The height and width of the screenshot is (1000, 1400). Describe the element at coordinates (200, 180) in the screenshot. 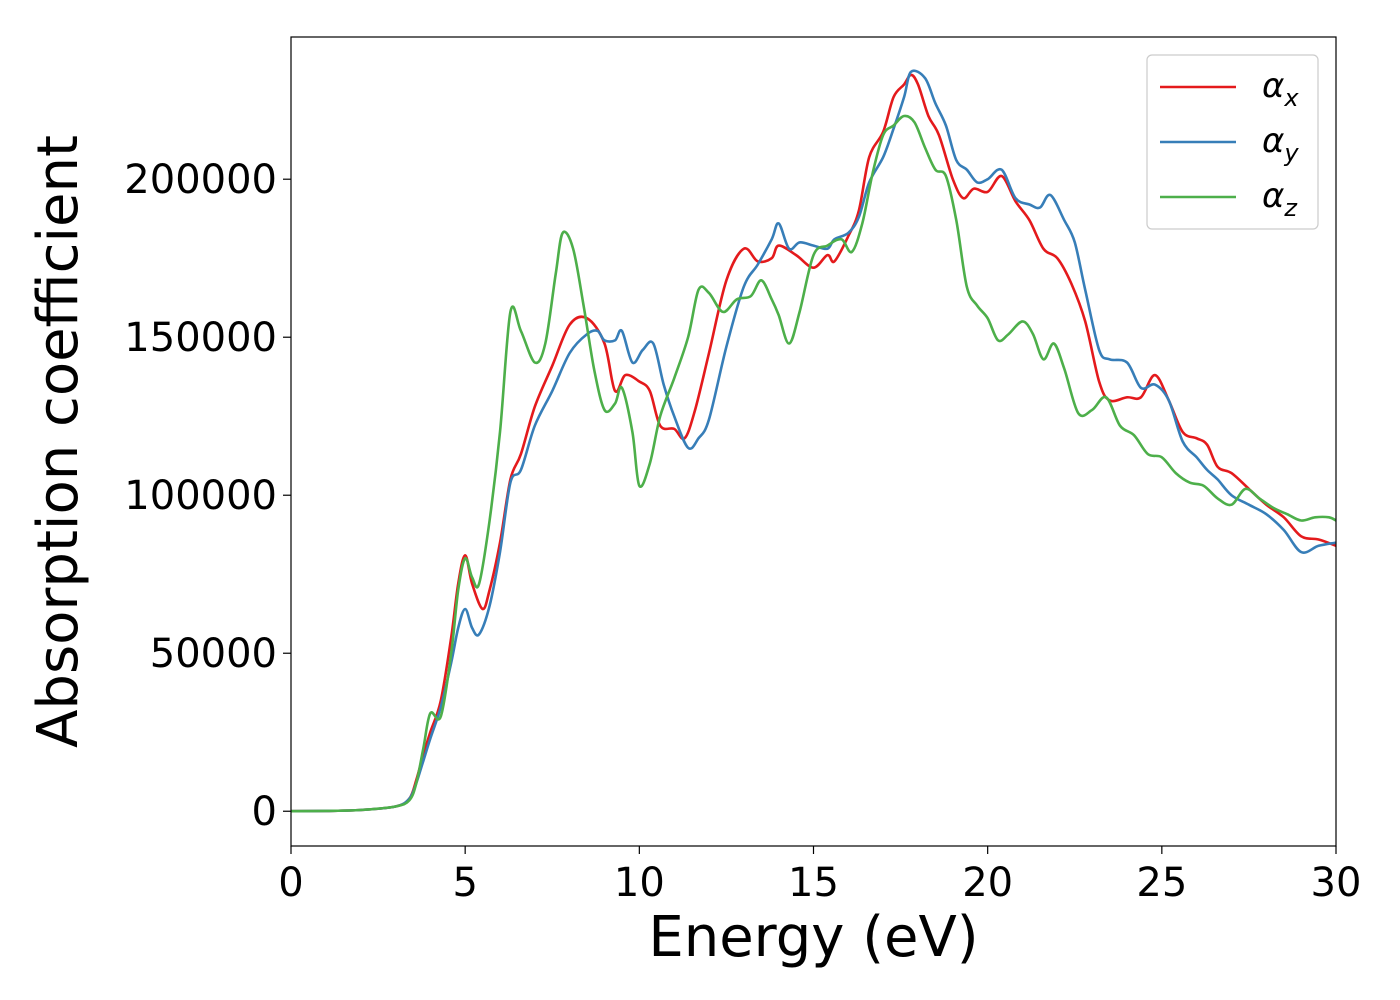

I see `y-tick-label: 200000` at that location.